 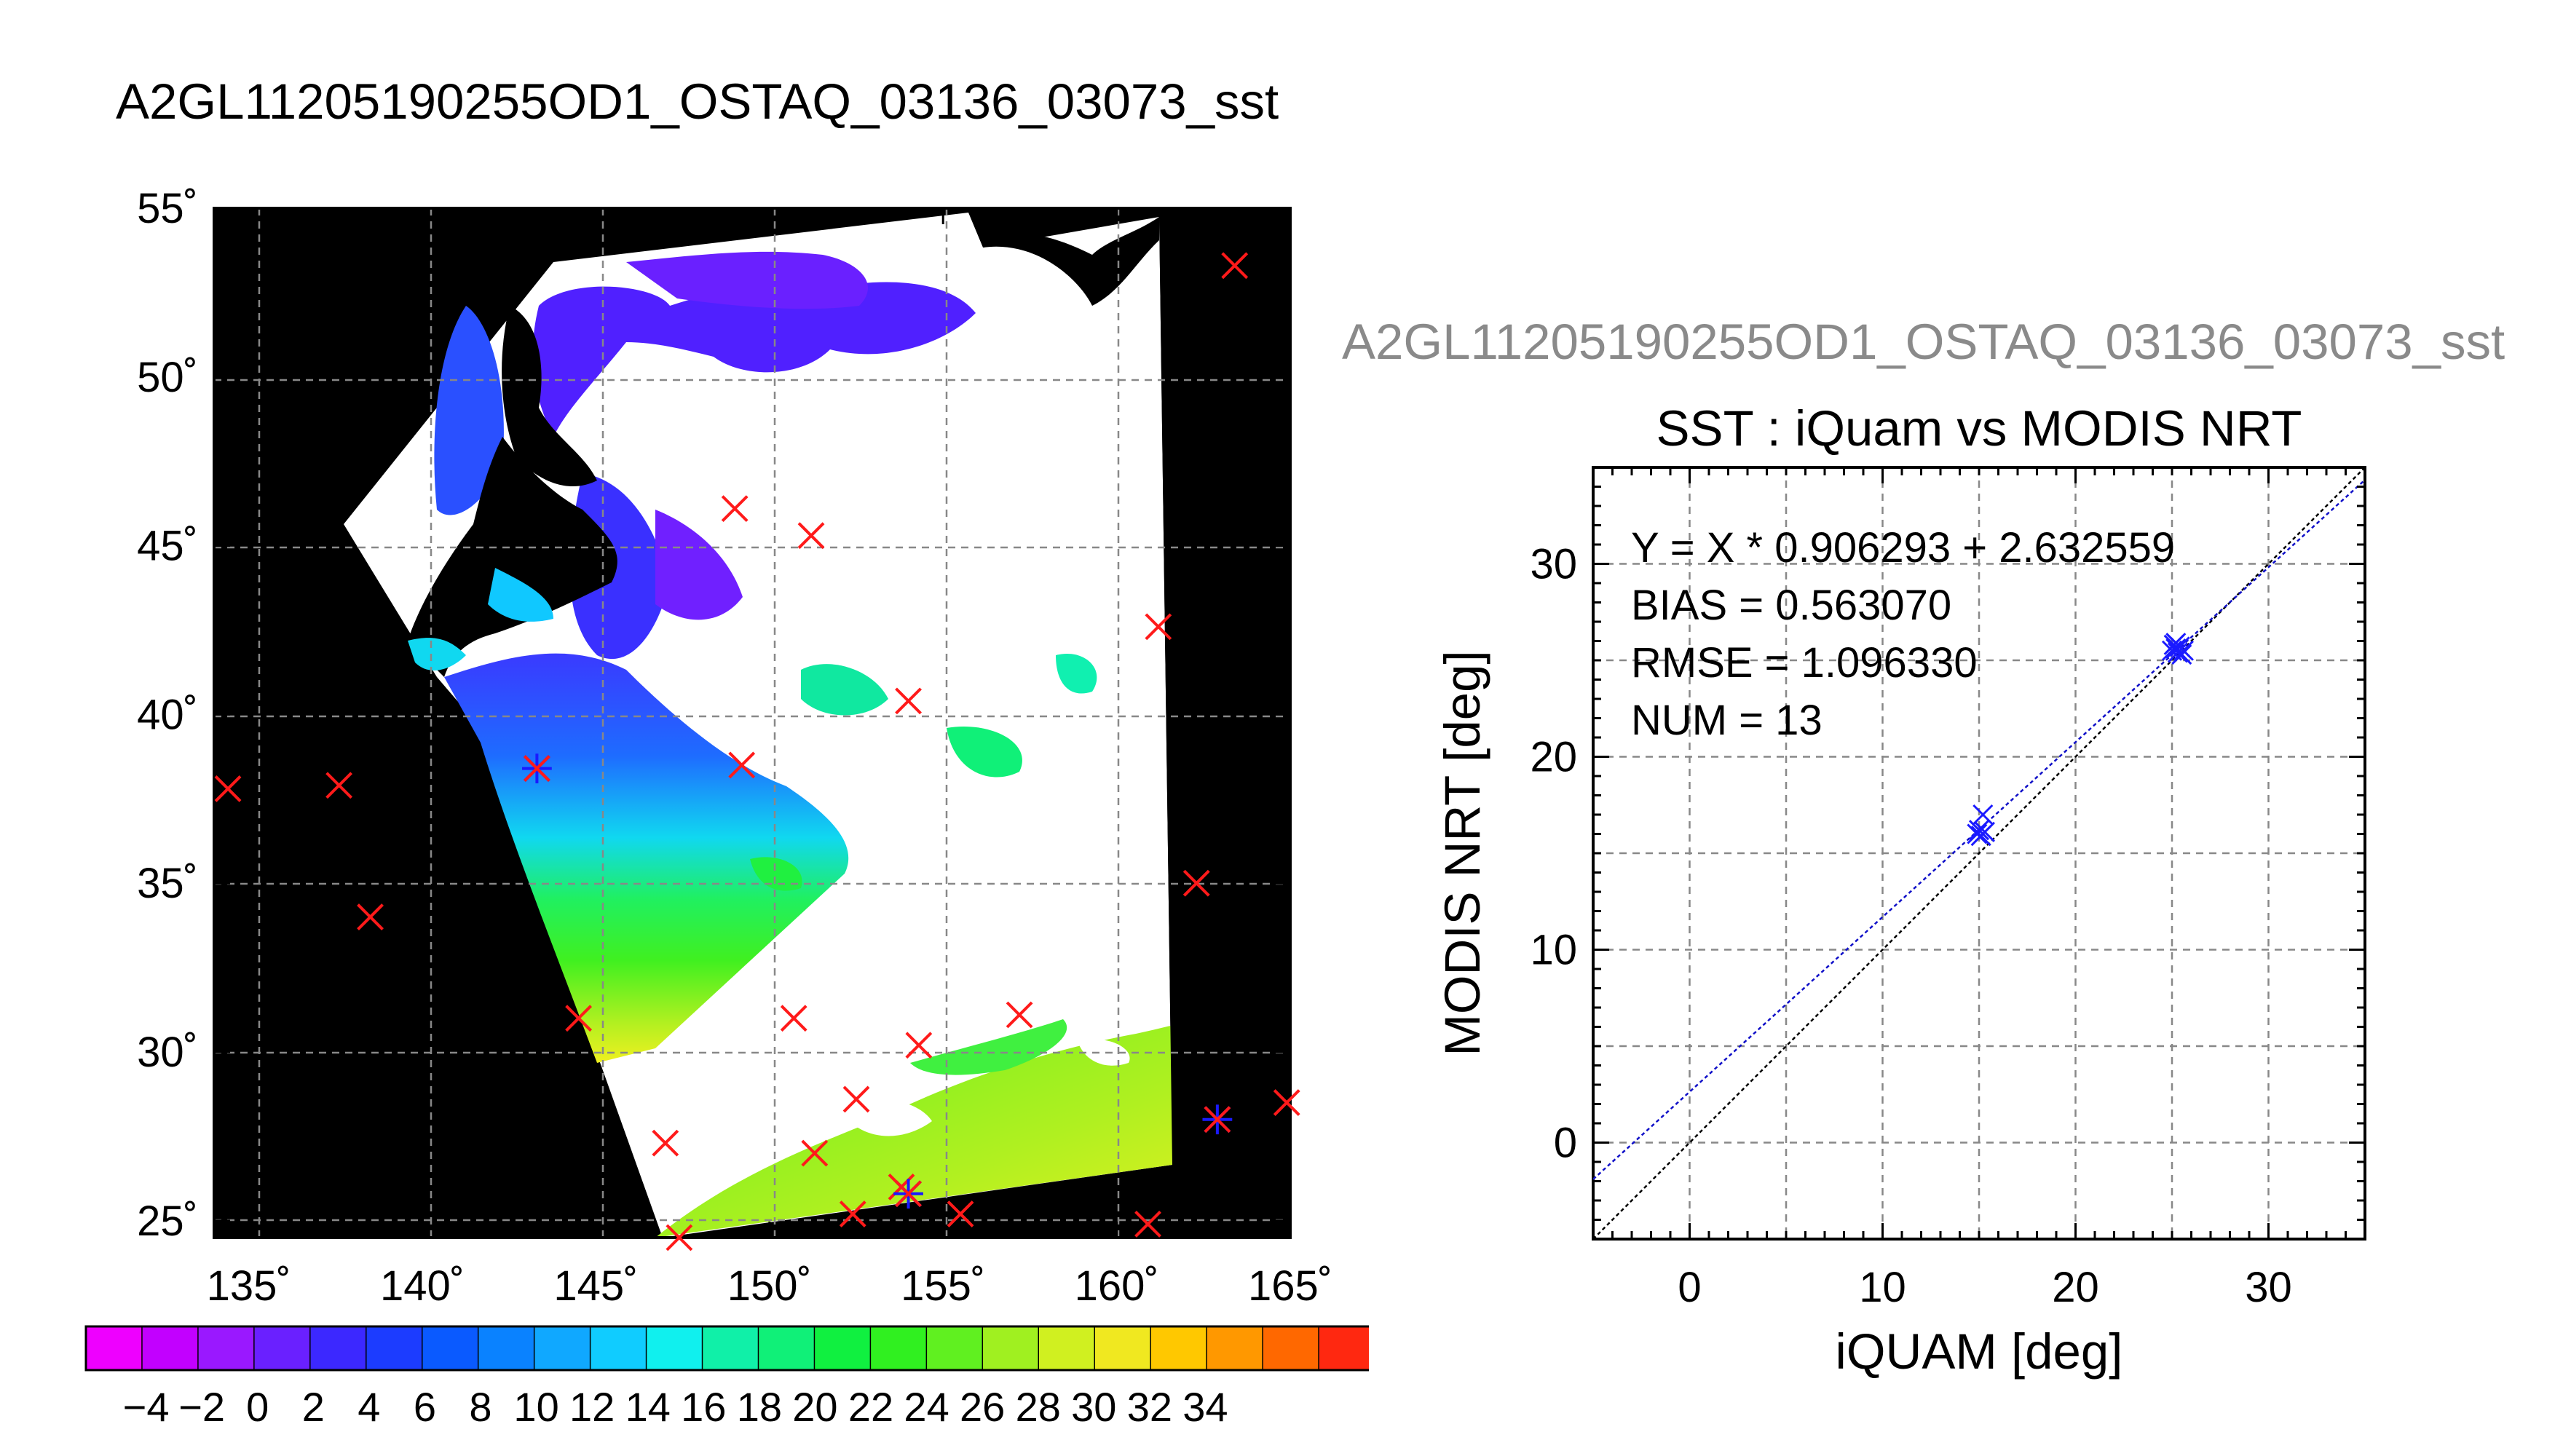 I want to click on colorbar-tick-label: 0, so click(x=257, y=1407).